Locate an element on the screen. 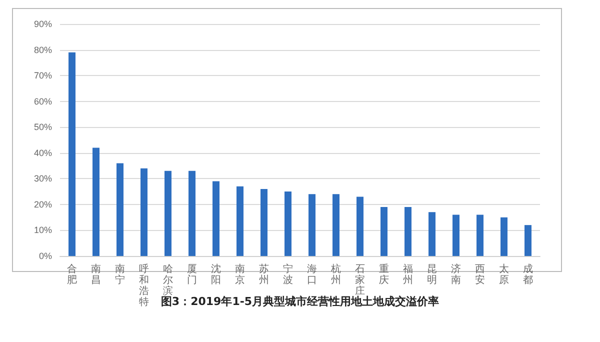 The image size is (600, 342). x-tick-label: 成都 is located at coordinates (528, 274).